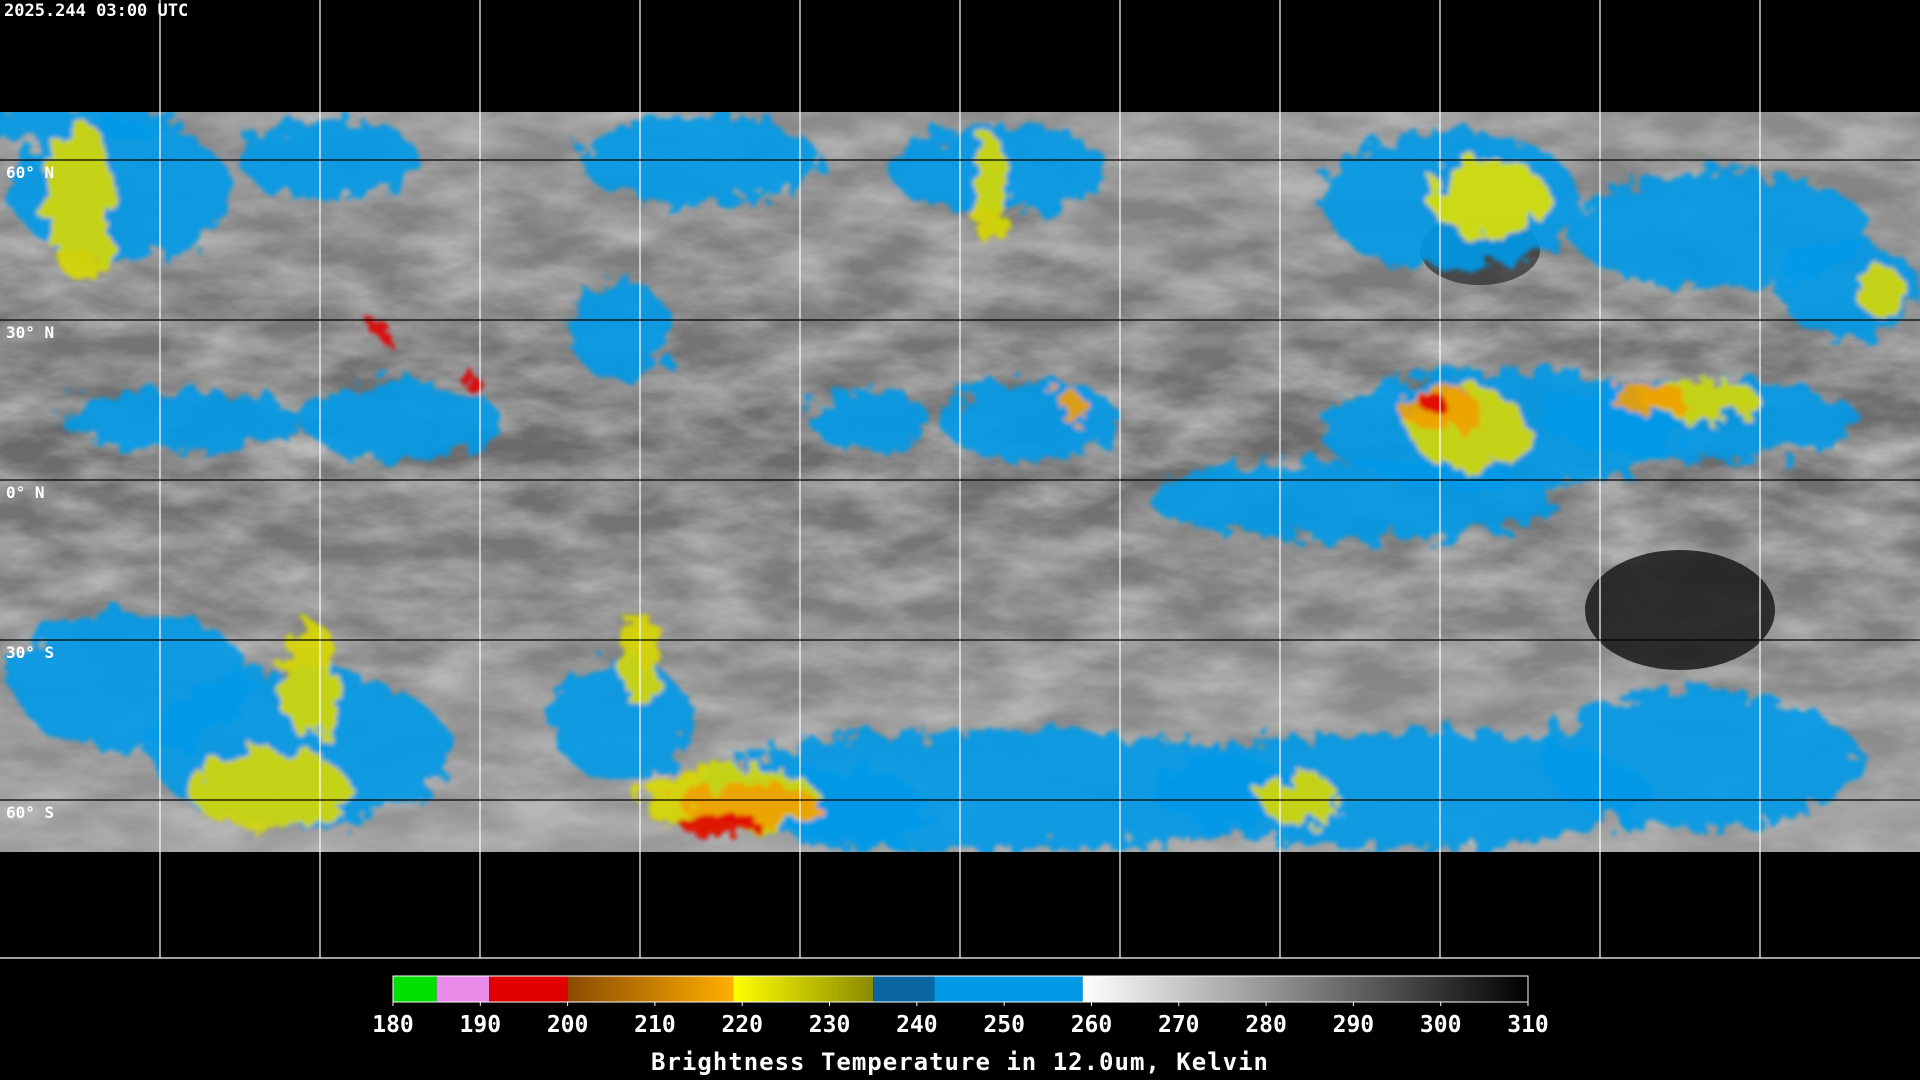 This screenshot has width=1920, height=1080. I want to click on colorbar-tick-label: 280, so click(1266, 1025).